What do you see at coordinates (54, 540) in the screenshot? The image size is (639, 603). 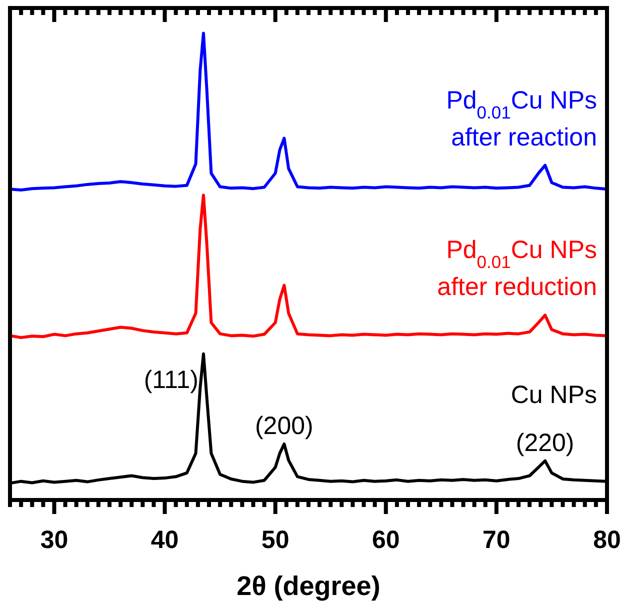 I see `x-tick-label: 30` at bounding box center [54, 540].